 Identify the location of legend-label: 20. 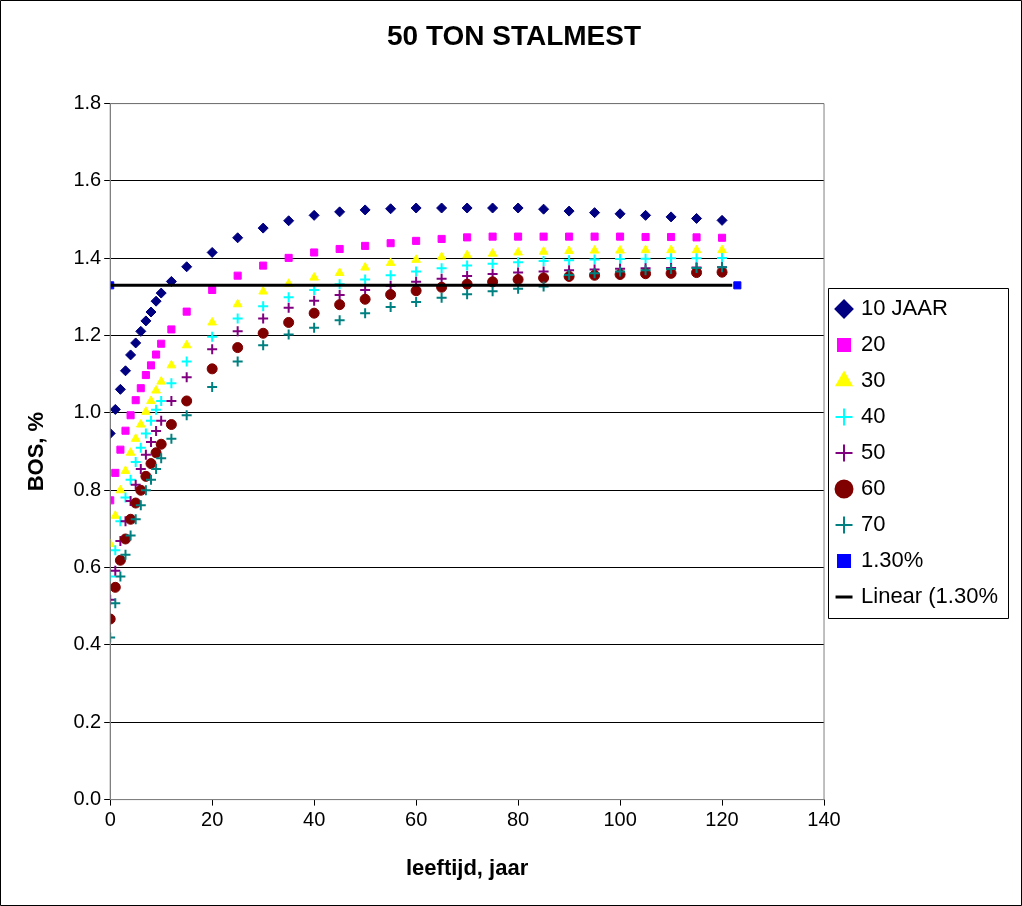
(873, 344).